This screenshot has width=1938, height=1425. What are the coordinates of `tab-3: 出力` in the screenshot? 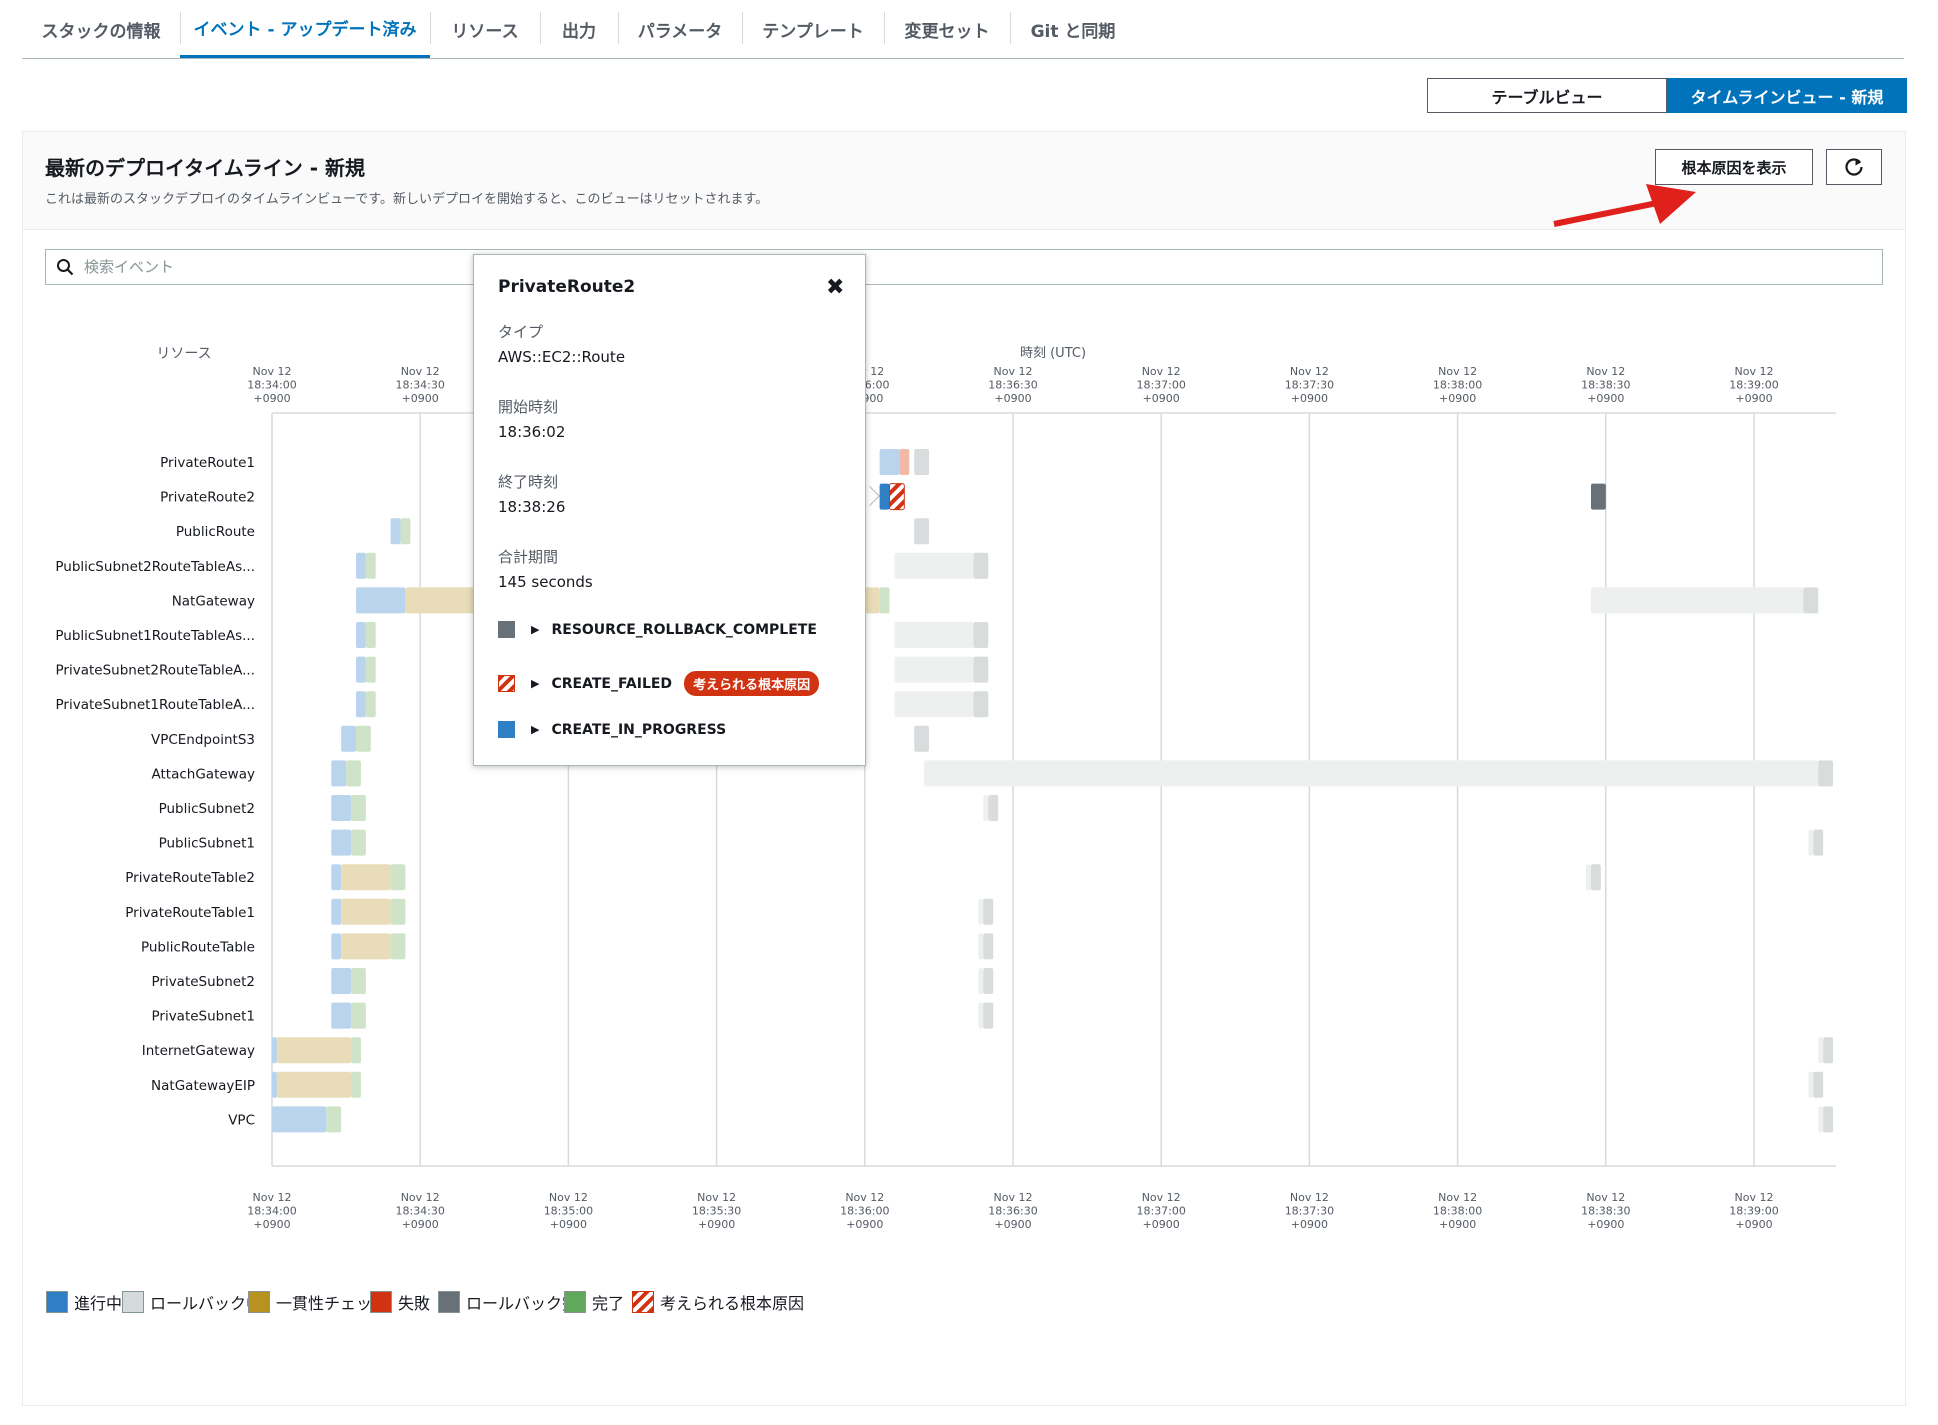 It's located at (579, 31).